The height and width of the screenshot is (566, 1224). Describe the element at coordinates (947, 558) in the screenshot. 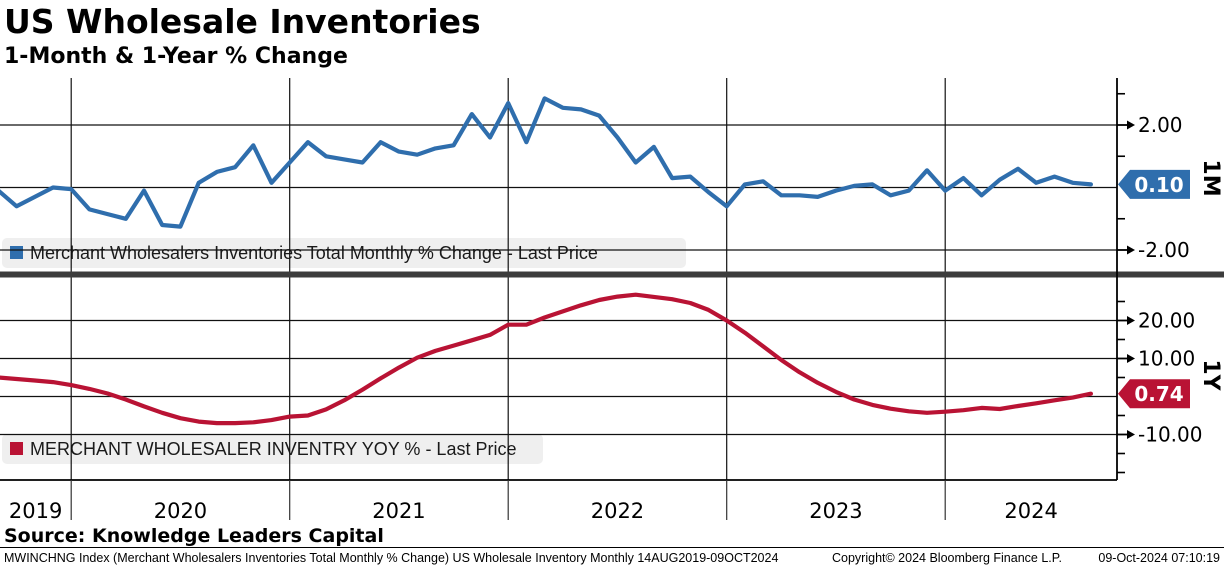

I see `footer-copyright: Copyright© 2024 Bloomberg Finance L.P.` at that location.